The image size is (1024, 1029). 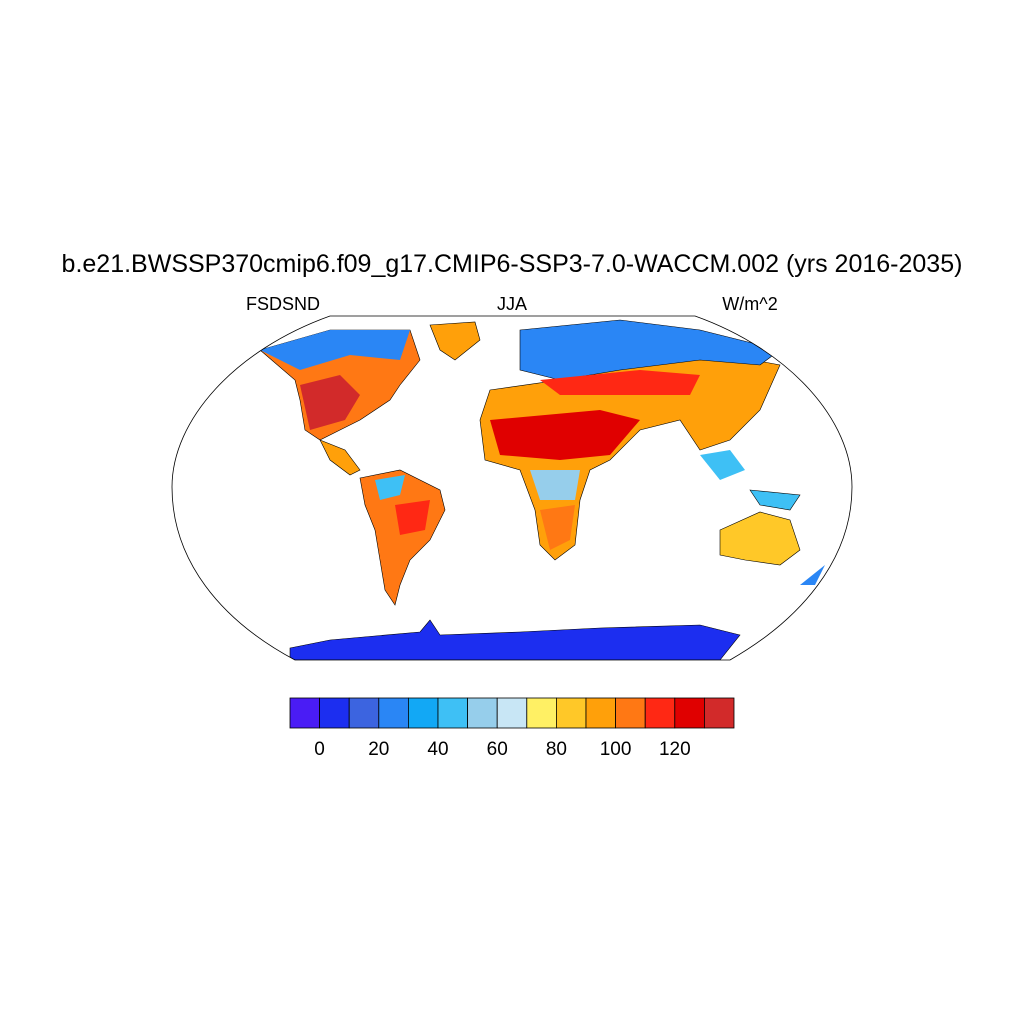 What do you see at coordinates (330, 402) in the screenshot?
I see `north-america-core` at bounding box center [330, 402].